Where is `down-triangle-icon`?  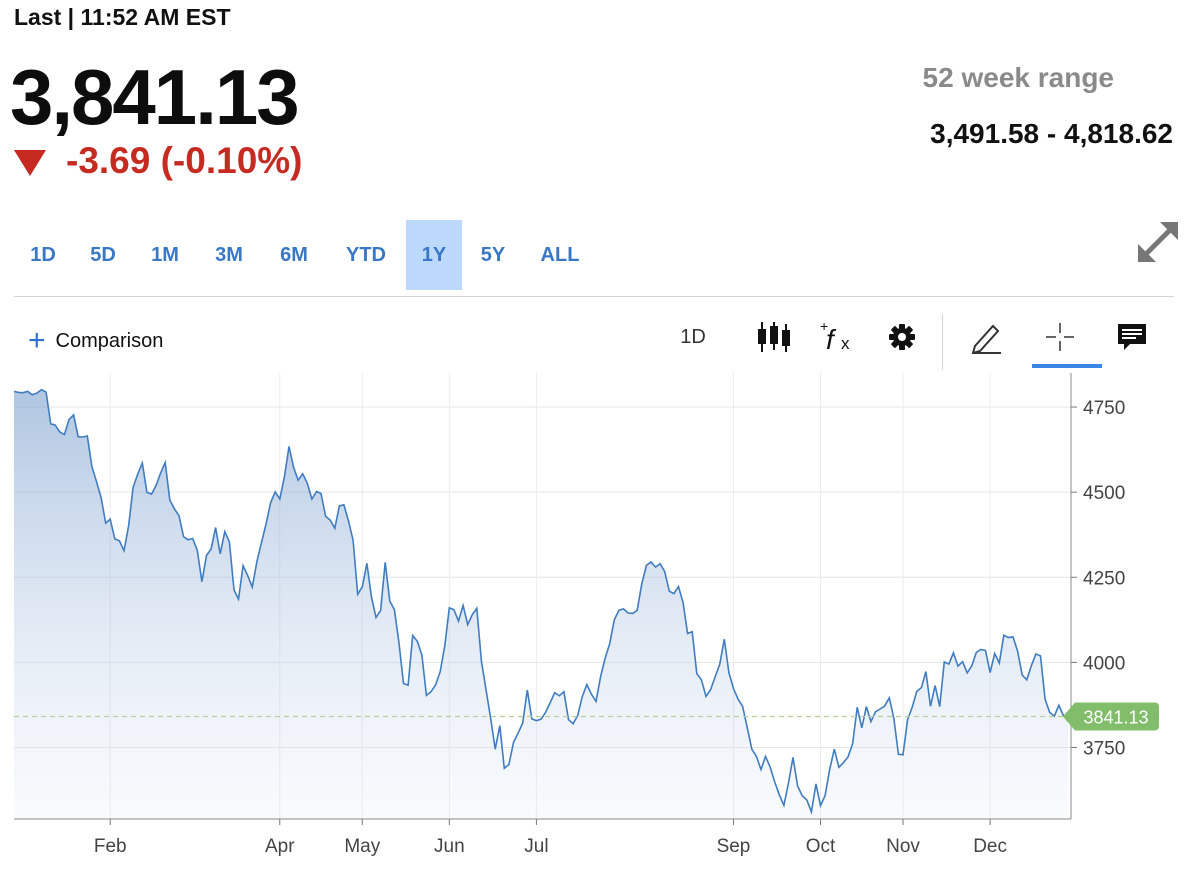 down-triangle-icon is located at coordinates (30, 163).